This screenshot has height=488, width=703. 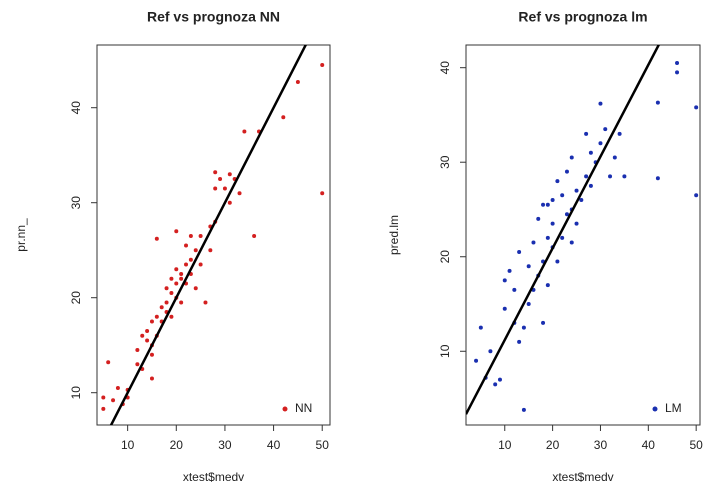 What do you see at coordinates (274, 445) in the screenshot?
I see `x-tick-label: 40` at bounding box center [274, 445].